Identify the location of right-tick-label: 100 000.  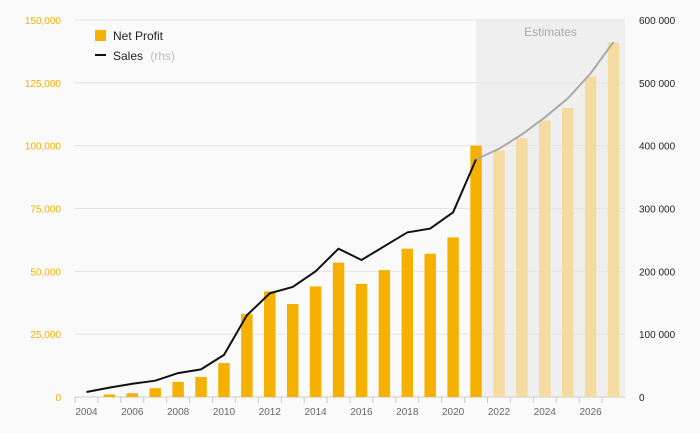
(657, 335).